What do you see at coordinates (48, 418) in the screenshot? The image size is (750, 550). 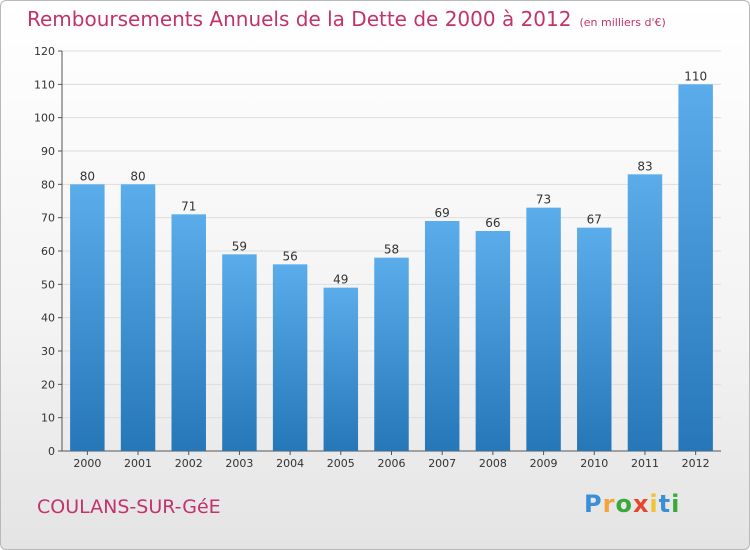 I see `y-tick-label: 10` at bounding box center [48, 418].